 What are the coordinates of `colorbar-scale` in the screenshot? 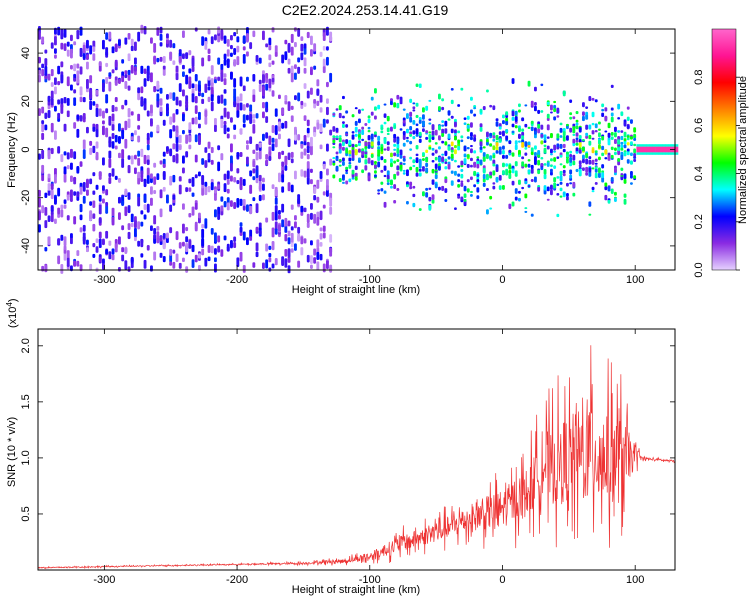 It's located at (724, 149).